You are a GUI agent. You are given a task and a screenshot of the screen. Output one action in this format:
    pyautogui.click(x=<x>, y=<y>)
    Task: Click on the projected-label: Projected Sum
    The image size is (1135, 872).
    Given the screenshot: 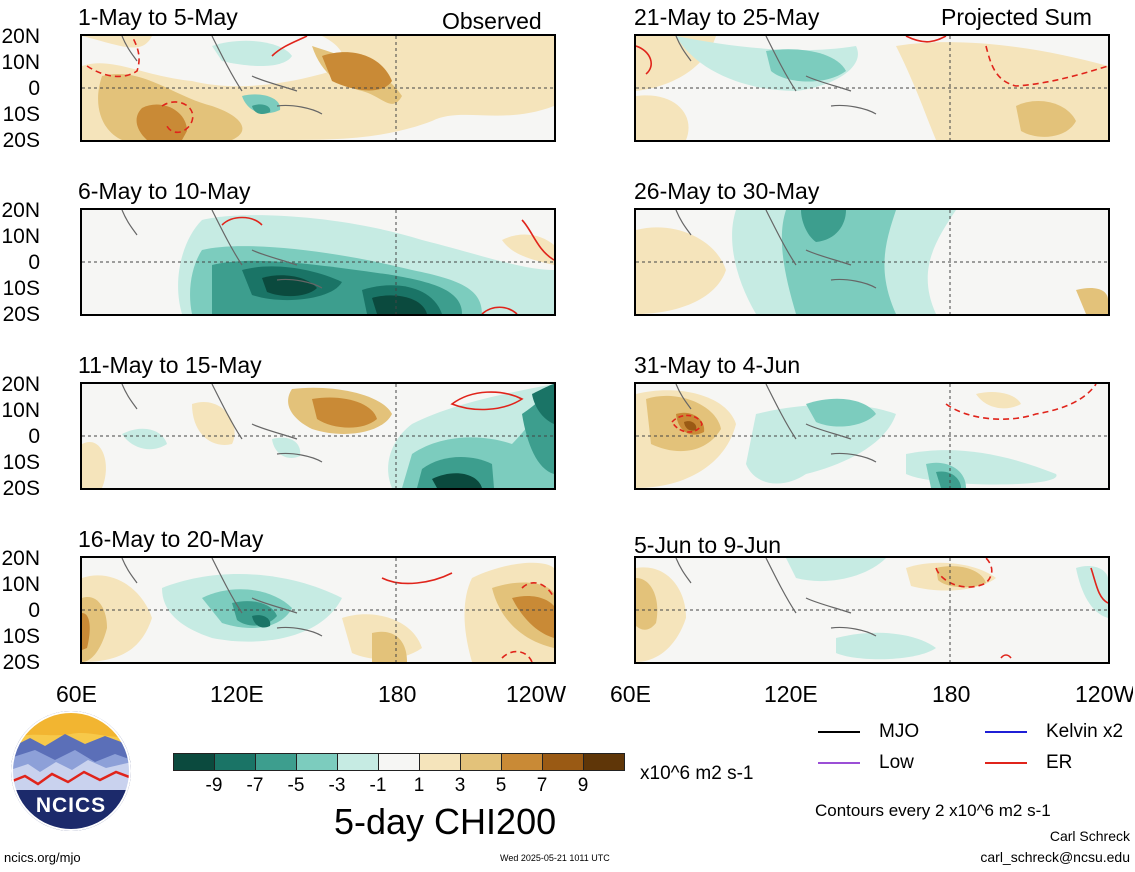 What is the action you would take?
    pyautogui.click(x=1016, y=17)
    